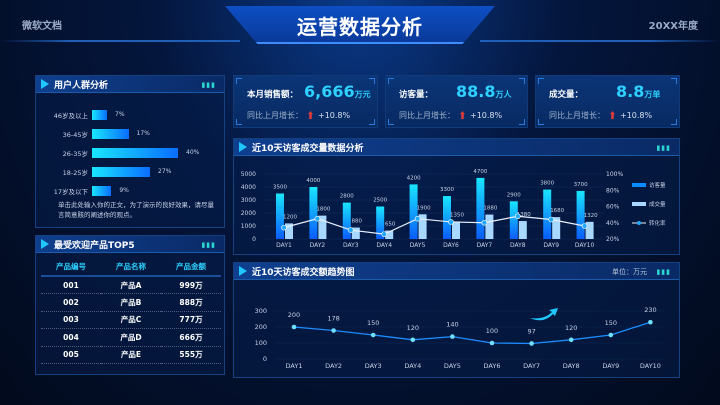 The image size is (720, 405). I want to click on amount-line, so click(472, 333).